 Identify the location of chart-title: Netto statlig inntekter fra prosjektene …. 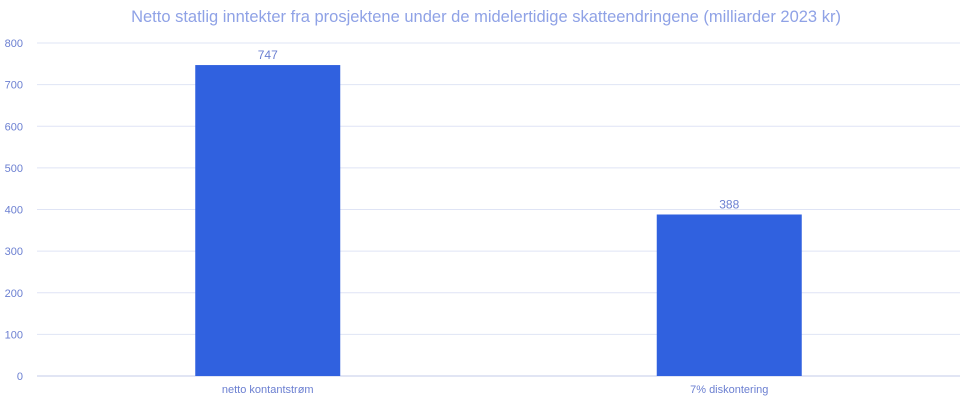
(486, 17).